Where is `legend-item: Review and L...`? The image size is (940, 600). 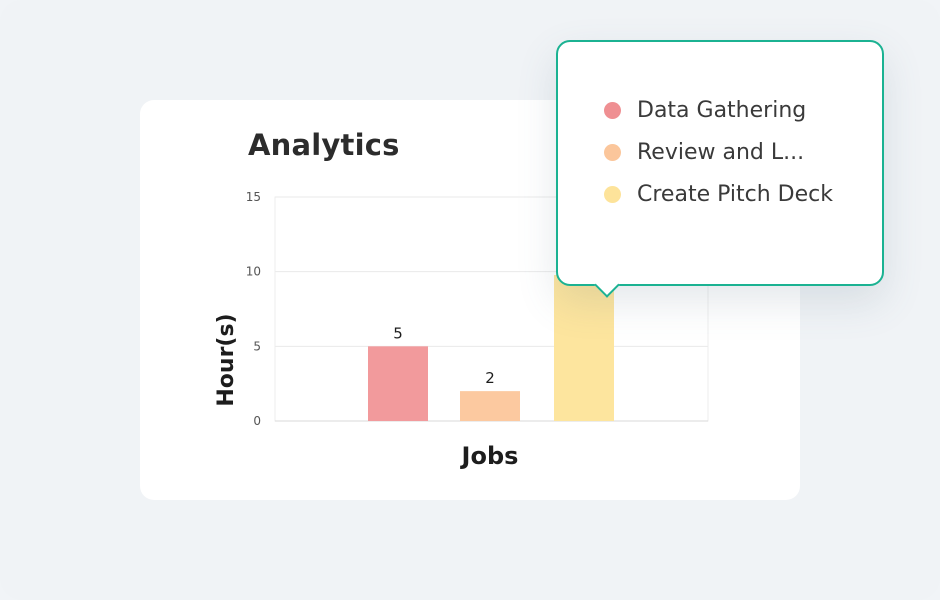
legend-item: Review and L... is located at coordinates (718, 152).